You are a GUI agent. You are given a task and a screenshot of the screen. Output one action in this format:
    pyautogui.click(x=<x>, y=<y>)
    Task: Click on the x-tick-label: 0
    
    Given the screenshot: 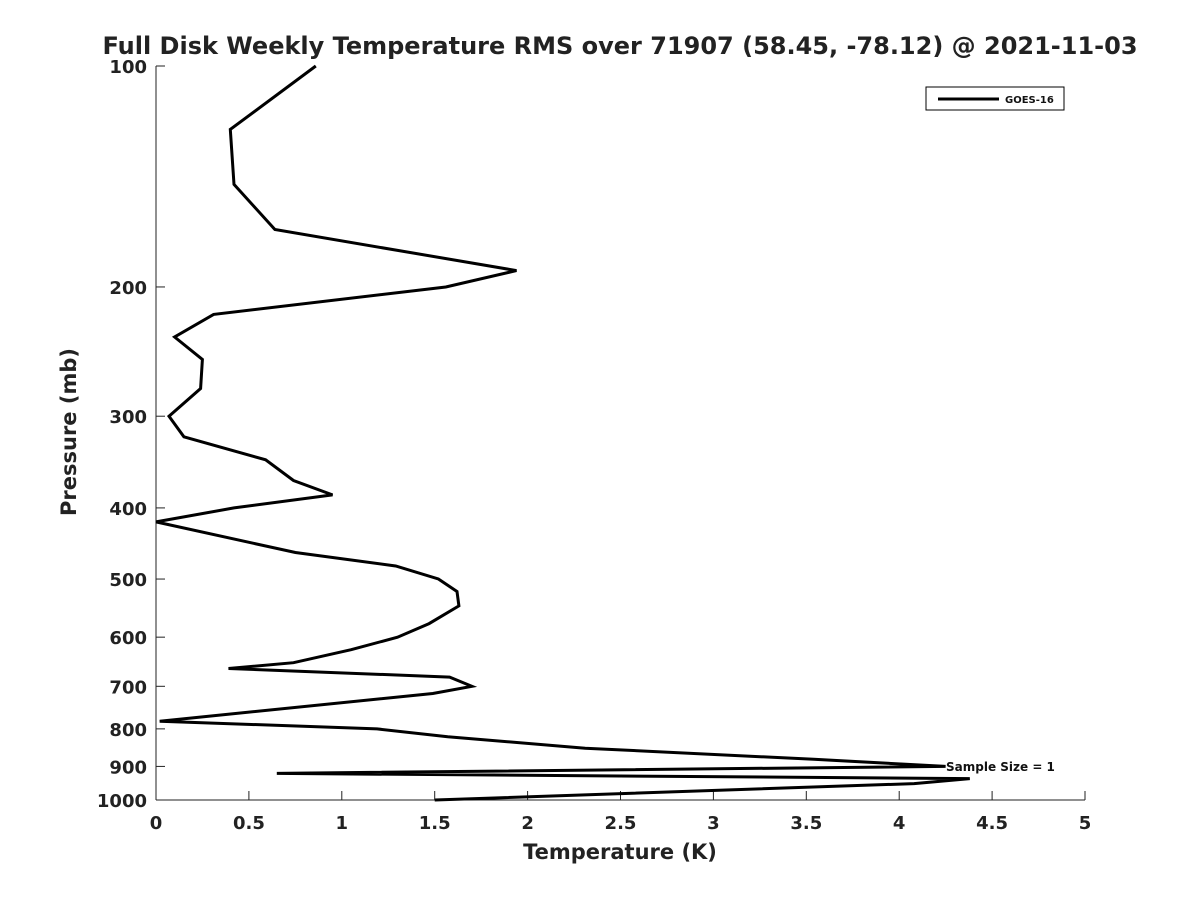 What is the action you would take?
    pyautogui.click(x=156, y=823)
    